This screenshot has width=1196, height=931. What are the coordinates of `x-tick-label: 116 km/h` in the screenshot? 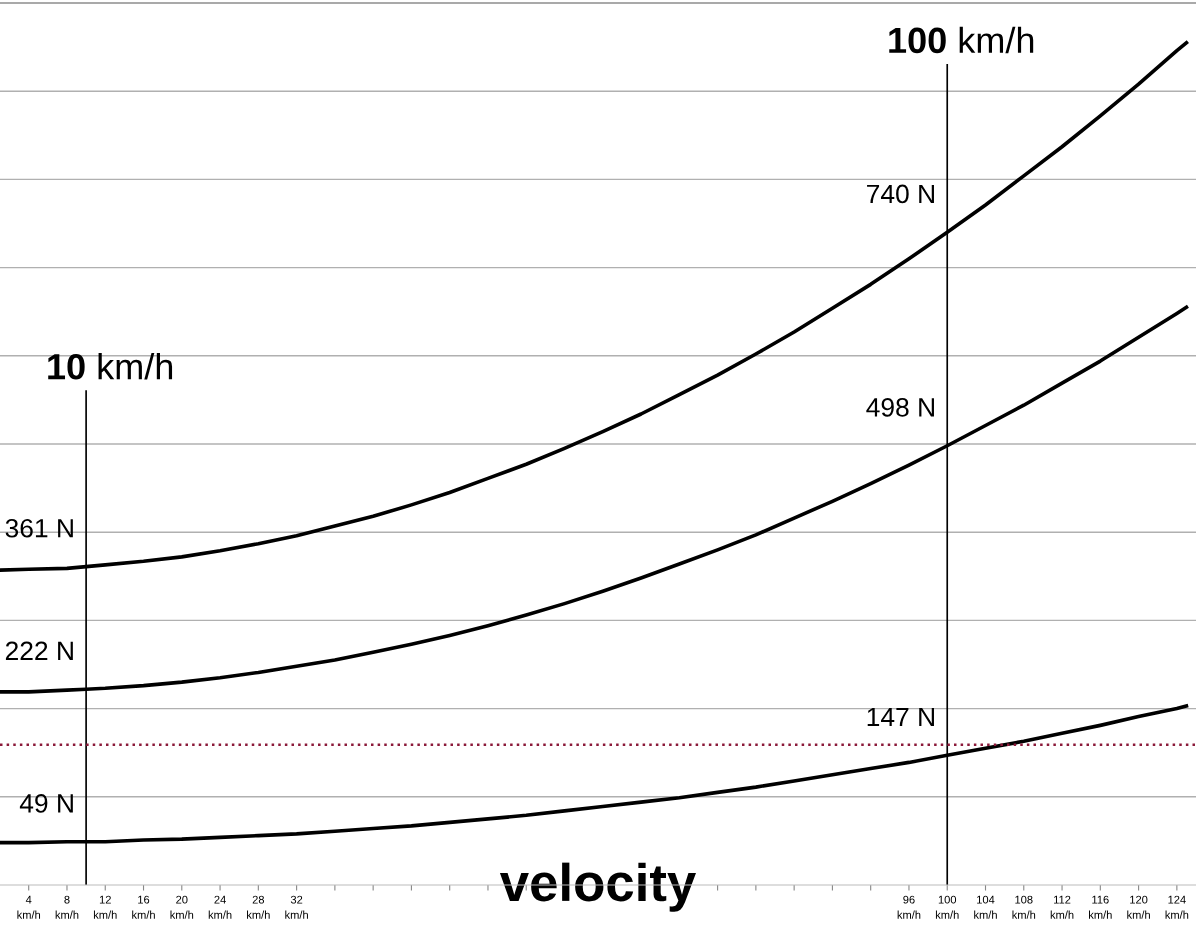 It's located at (1100, 907).